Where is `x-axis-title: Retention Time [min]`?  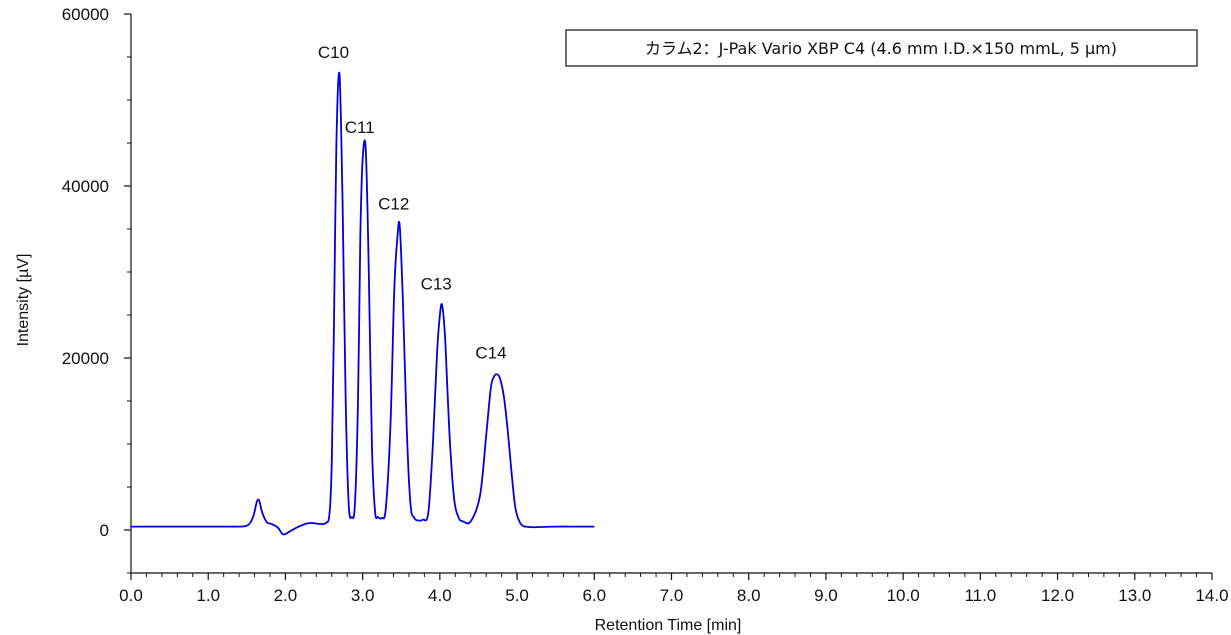
x-axis-title: Retention Time [min] is located at coordinates (668, 625).